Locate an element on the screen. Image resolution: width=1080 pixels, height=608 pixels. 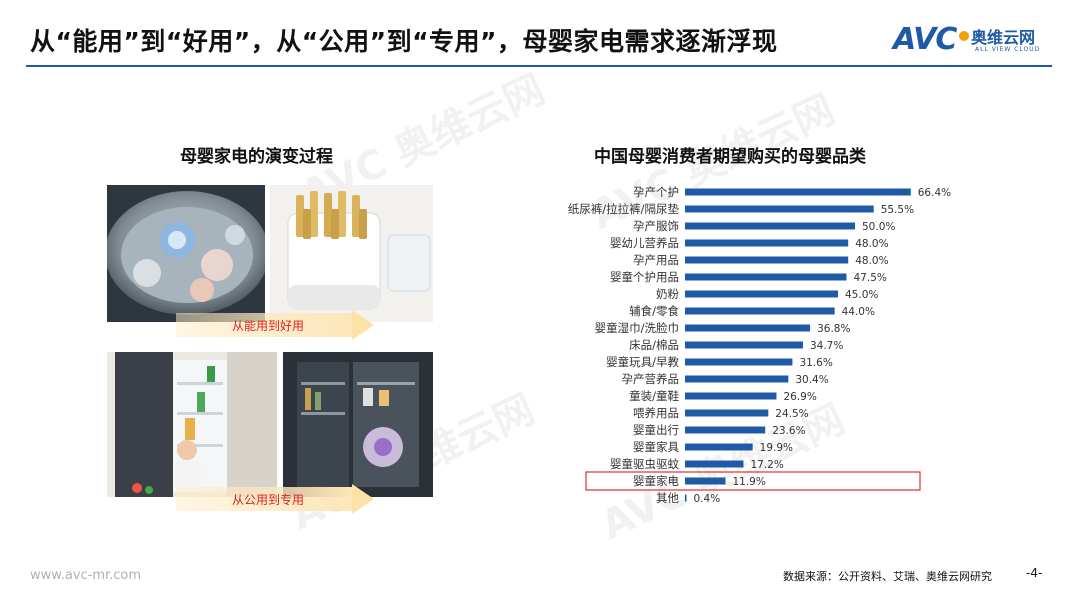
value-label: 31.6% is located at coordinates (815, 363).